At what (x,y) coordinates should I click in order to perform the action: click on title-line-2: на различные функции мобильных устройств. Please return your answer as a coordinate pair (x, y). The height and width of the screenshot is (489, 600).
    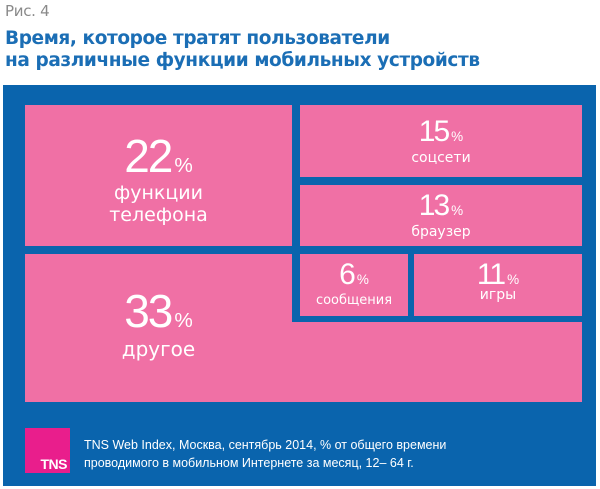
    Looking at the image, I should click on (242, 60).